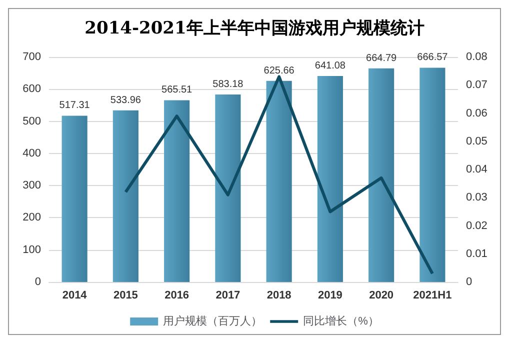  Describe the element at coordinates (37, 282) in the screenshot. I see `y-tick-label: 0` at that location.